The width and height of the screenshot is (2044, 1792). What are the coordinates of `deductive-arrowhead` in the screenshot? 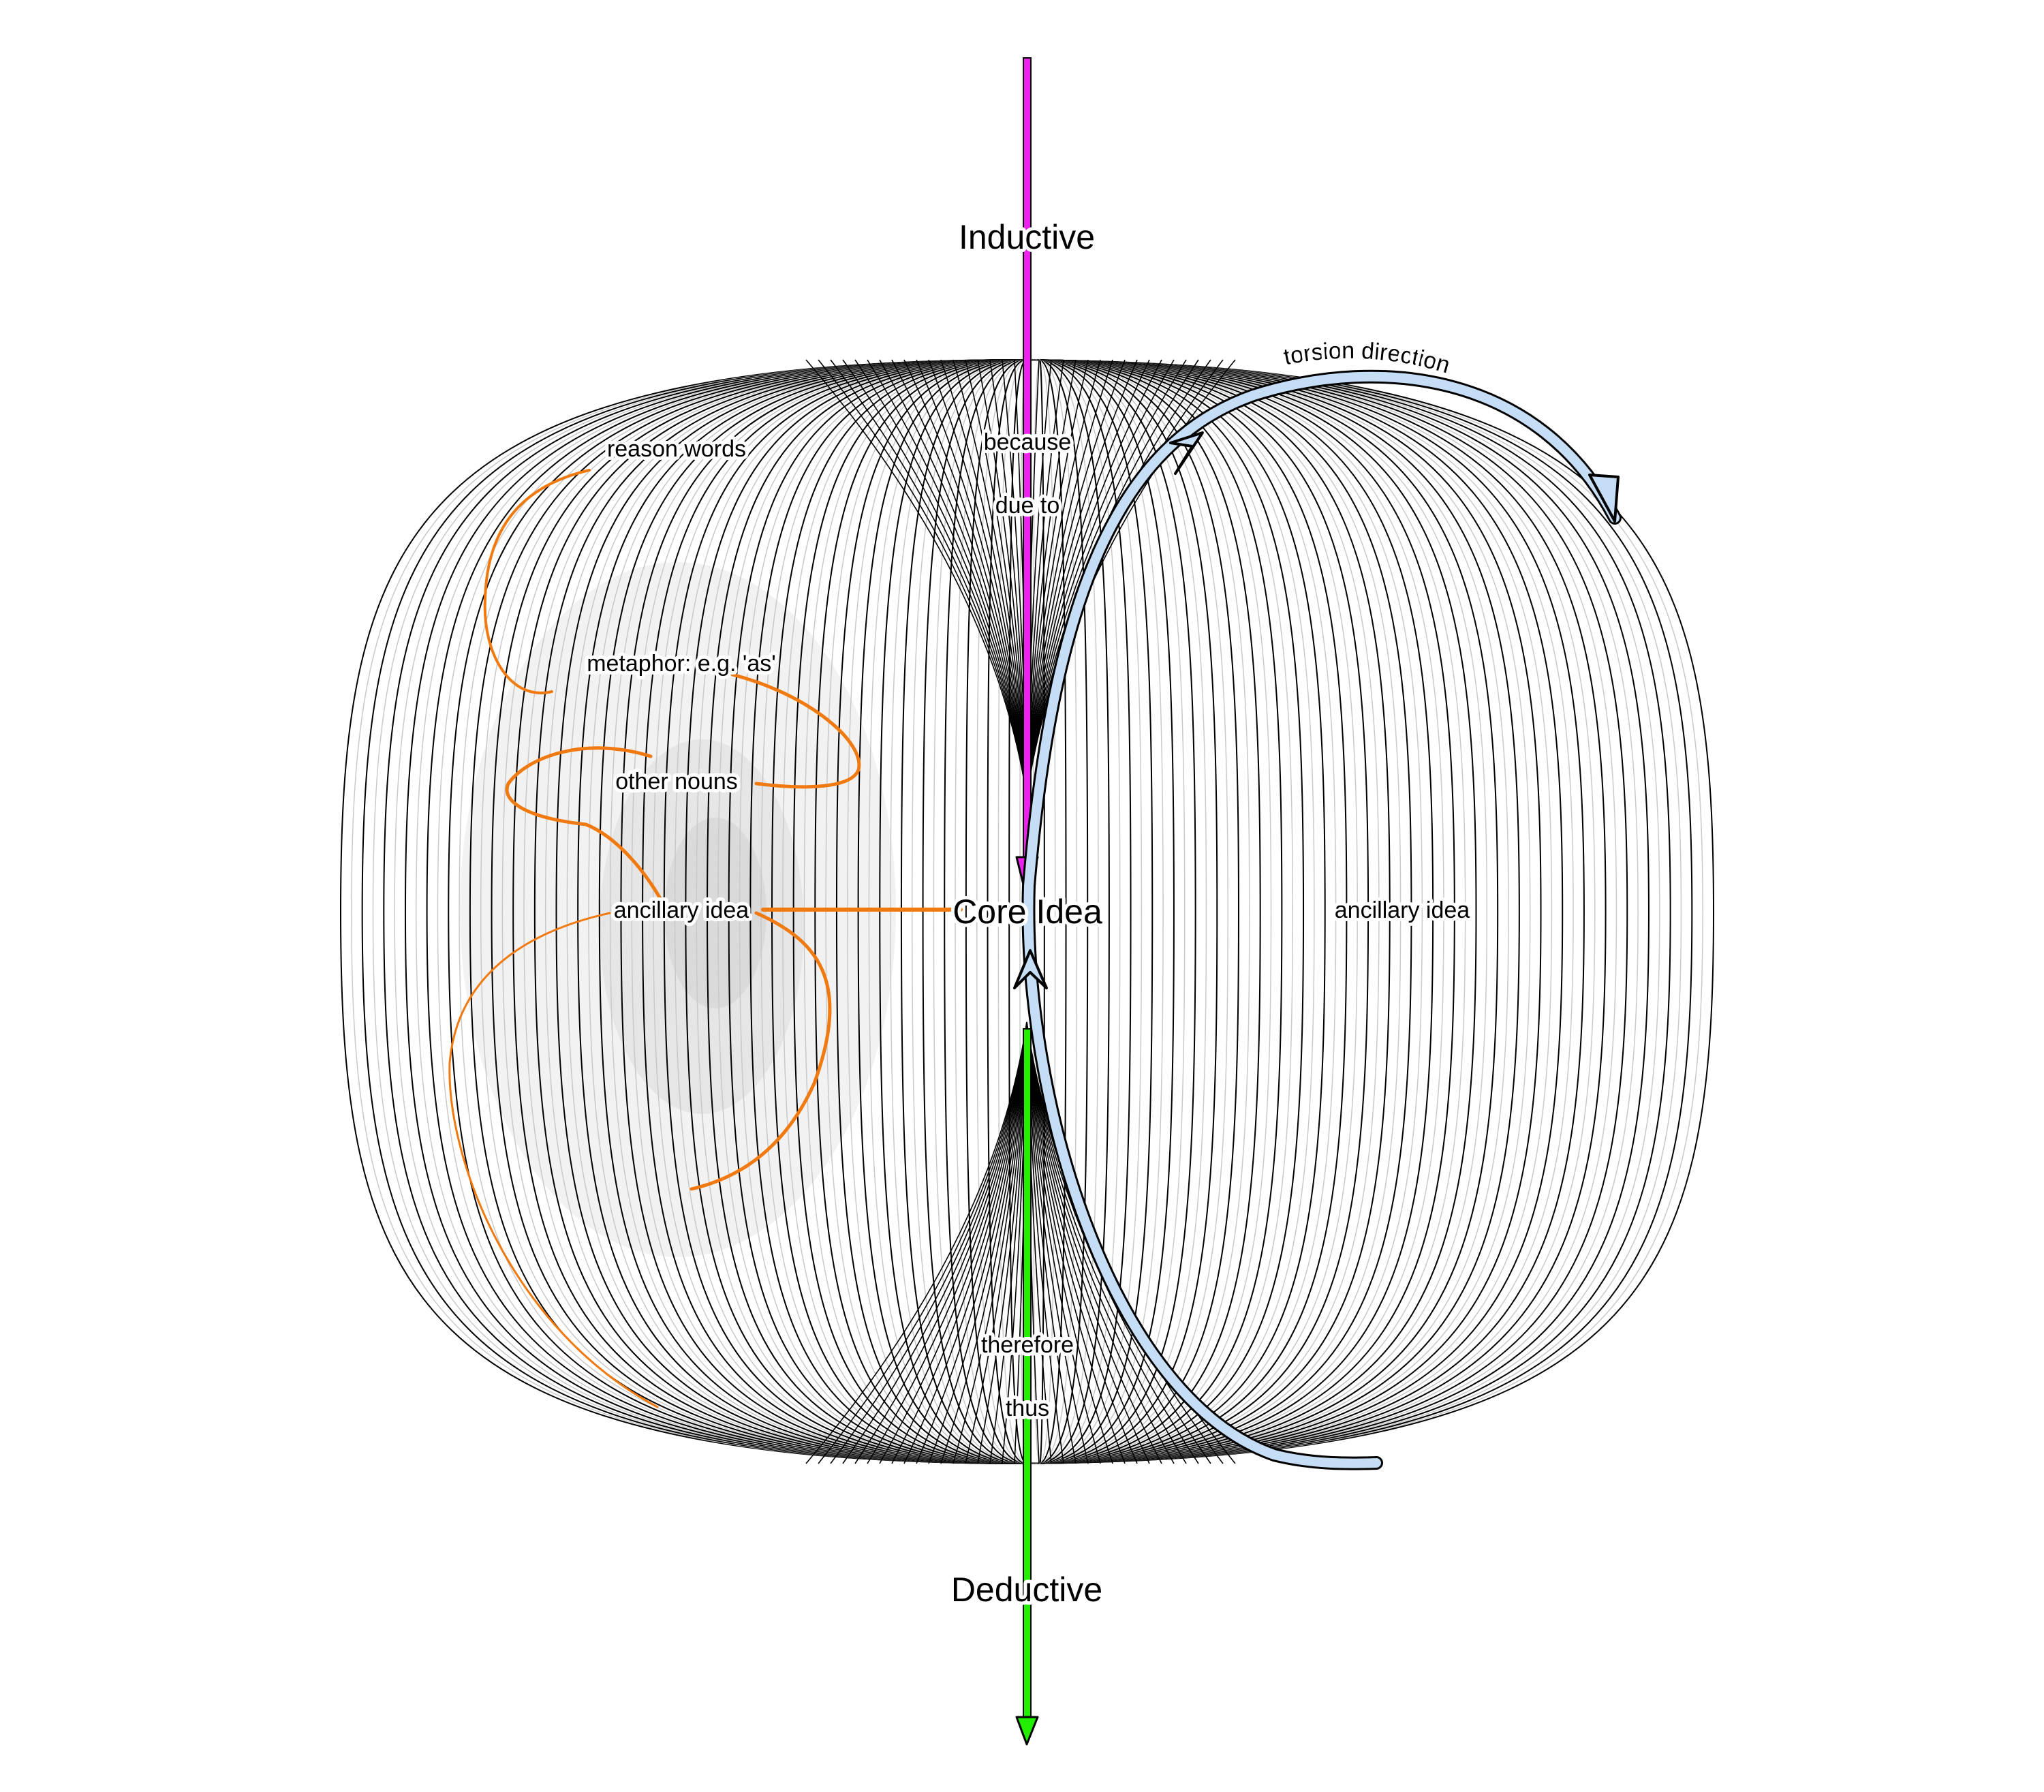 It's located at (1027, 1731).